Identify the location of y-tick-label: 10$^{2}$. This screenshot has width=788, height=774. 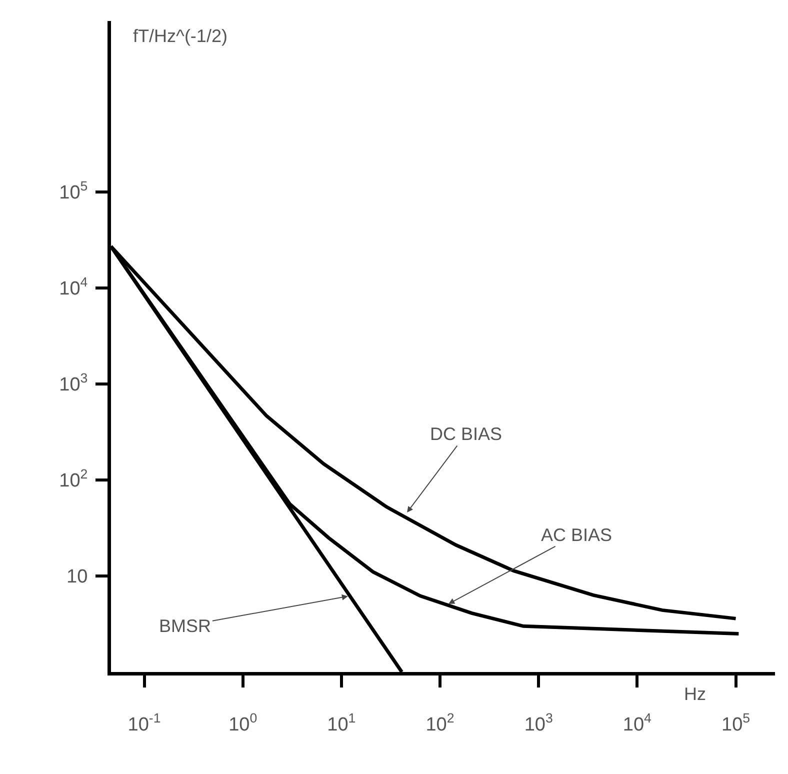
(73, 479).